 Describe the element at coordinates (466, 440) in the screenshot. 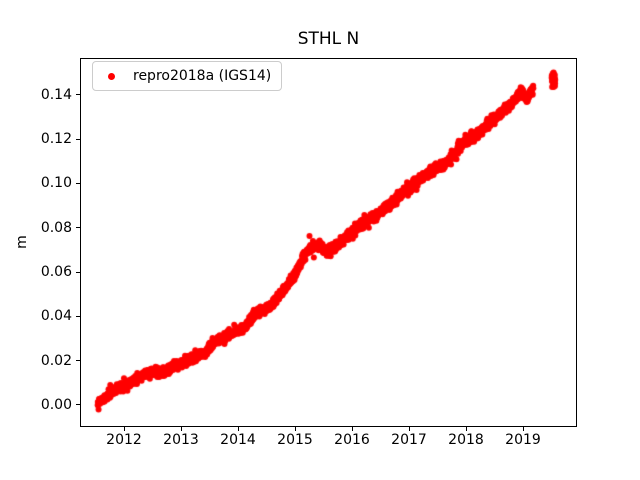

I see `x-tick-label: 2018` at that location.